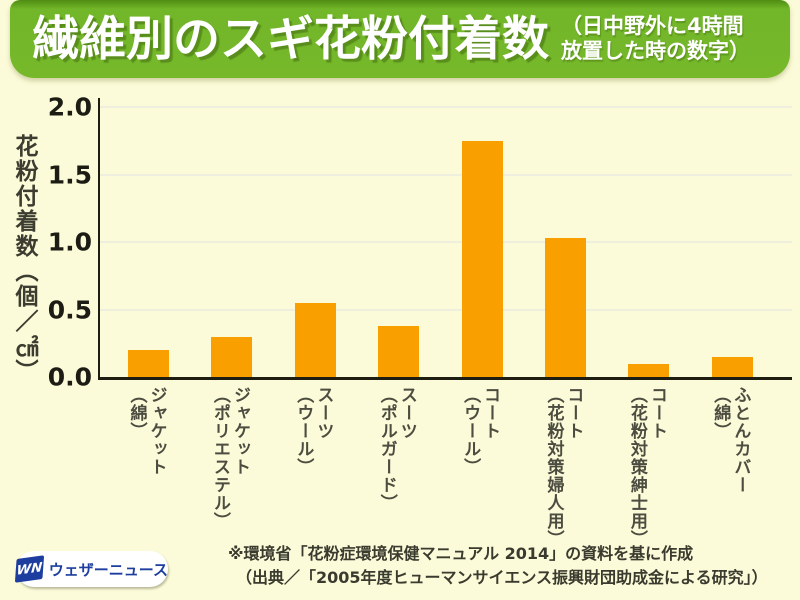  What do you see at coordinates (69, 107) in the screenshot?
I see `y-tick-label: 2.0` at bounding box center [69, 107].